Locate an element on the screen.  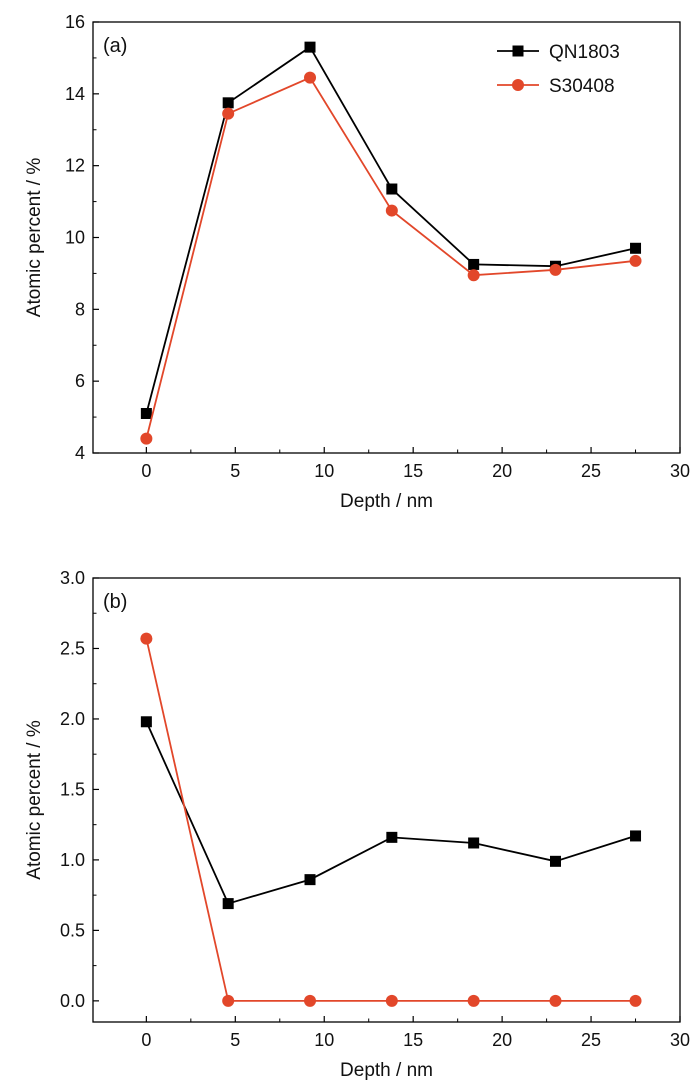
y-tick-label: 6 is located at coordinates (80, 381).